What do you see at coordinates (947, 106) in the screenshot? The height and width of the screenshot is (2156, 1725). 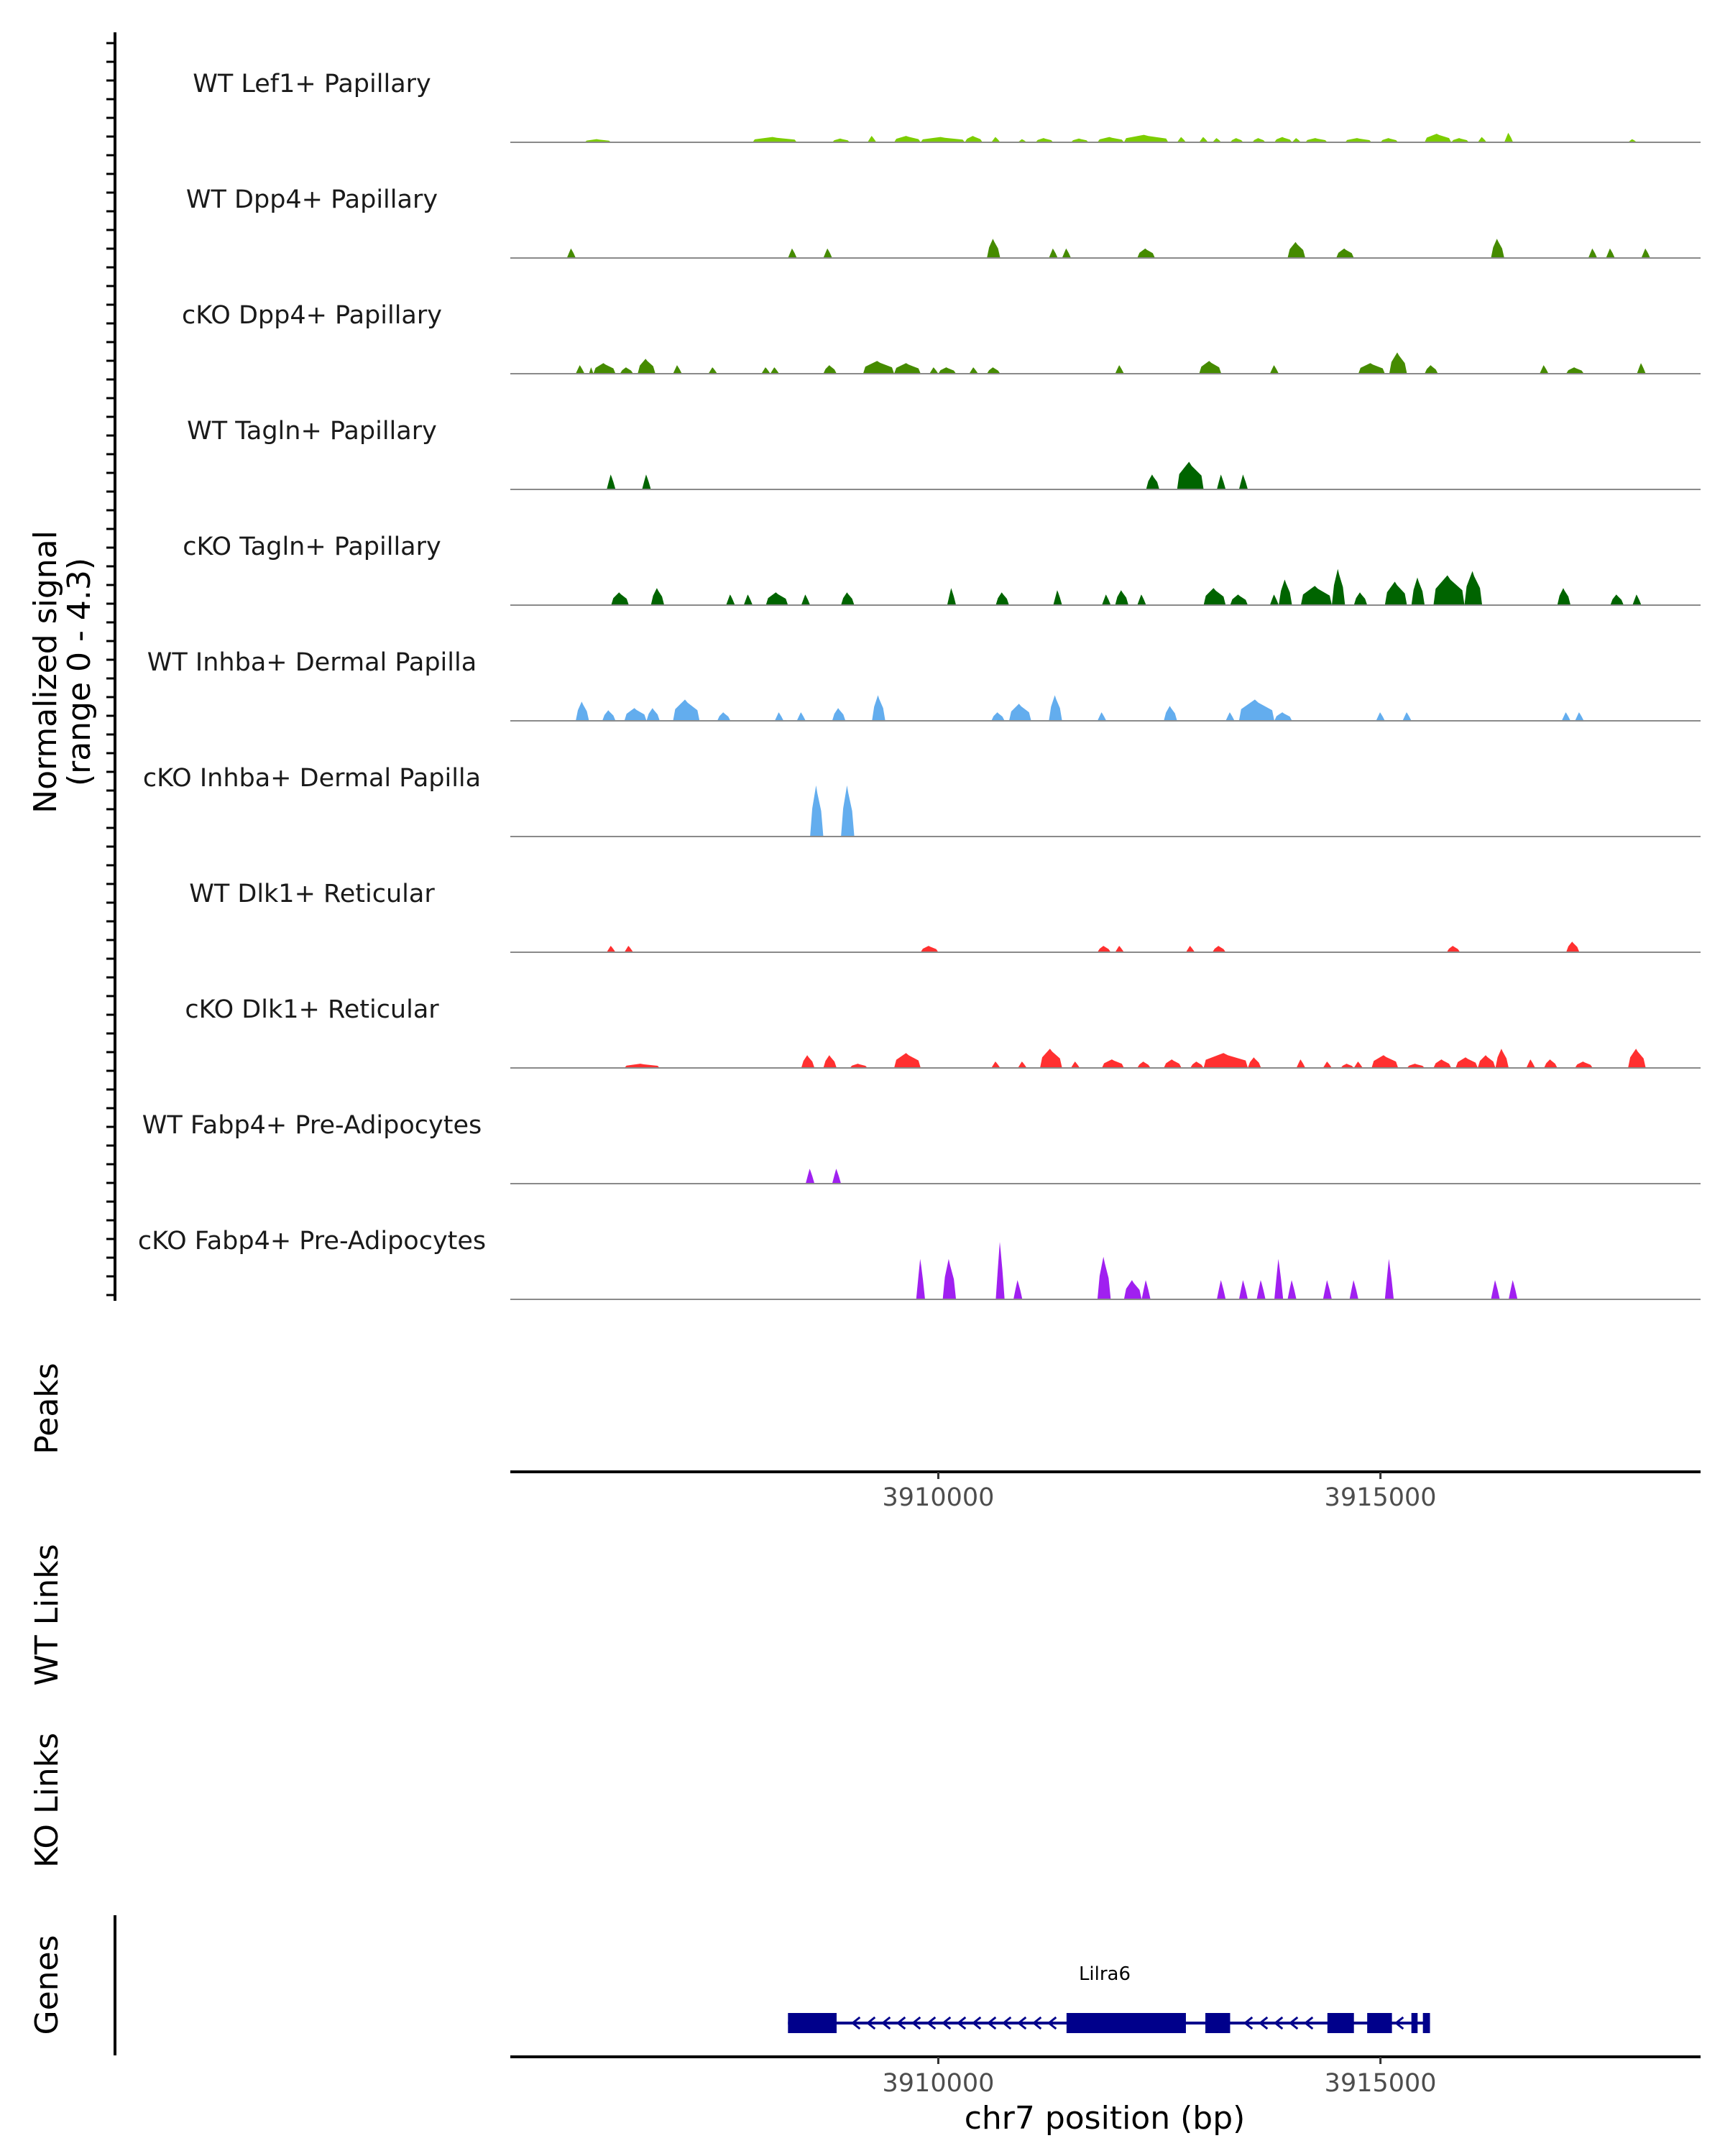 I see `coverage-track: WT Lef1+ Papillary` at bounding box center [947, 106].